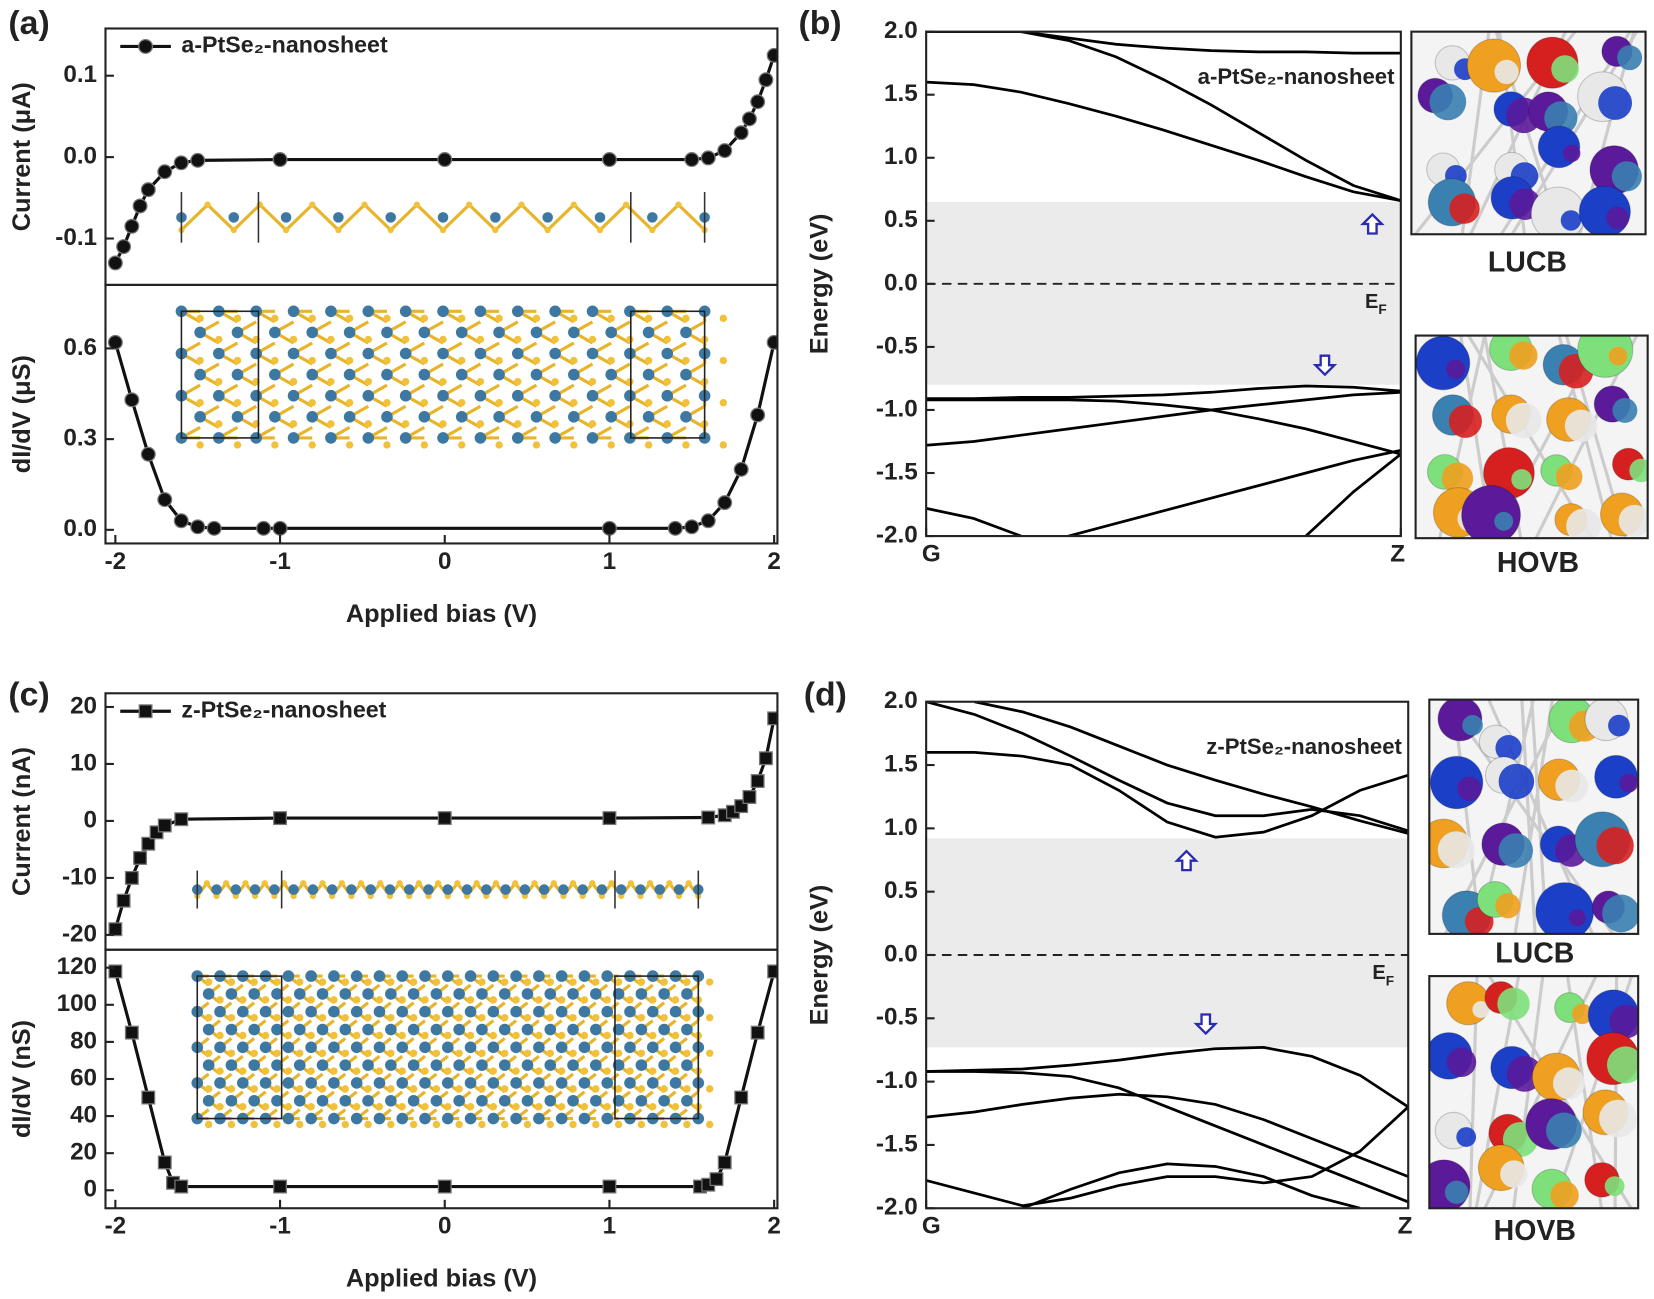  I want to click on y-axis-title: Energy (eV), so click(819, 284).